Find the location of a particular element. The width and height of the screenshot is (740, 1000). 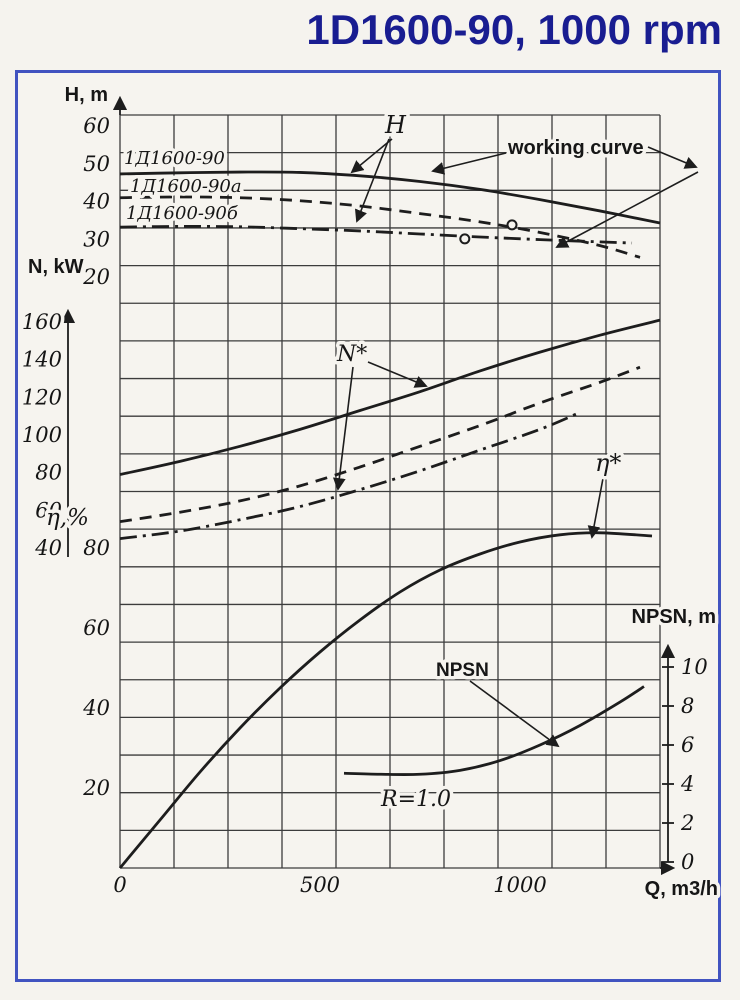

page-title: 1D1600-90, 1000 rpm is located at coordinates (514, 29).